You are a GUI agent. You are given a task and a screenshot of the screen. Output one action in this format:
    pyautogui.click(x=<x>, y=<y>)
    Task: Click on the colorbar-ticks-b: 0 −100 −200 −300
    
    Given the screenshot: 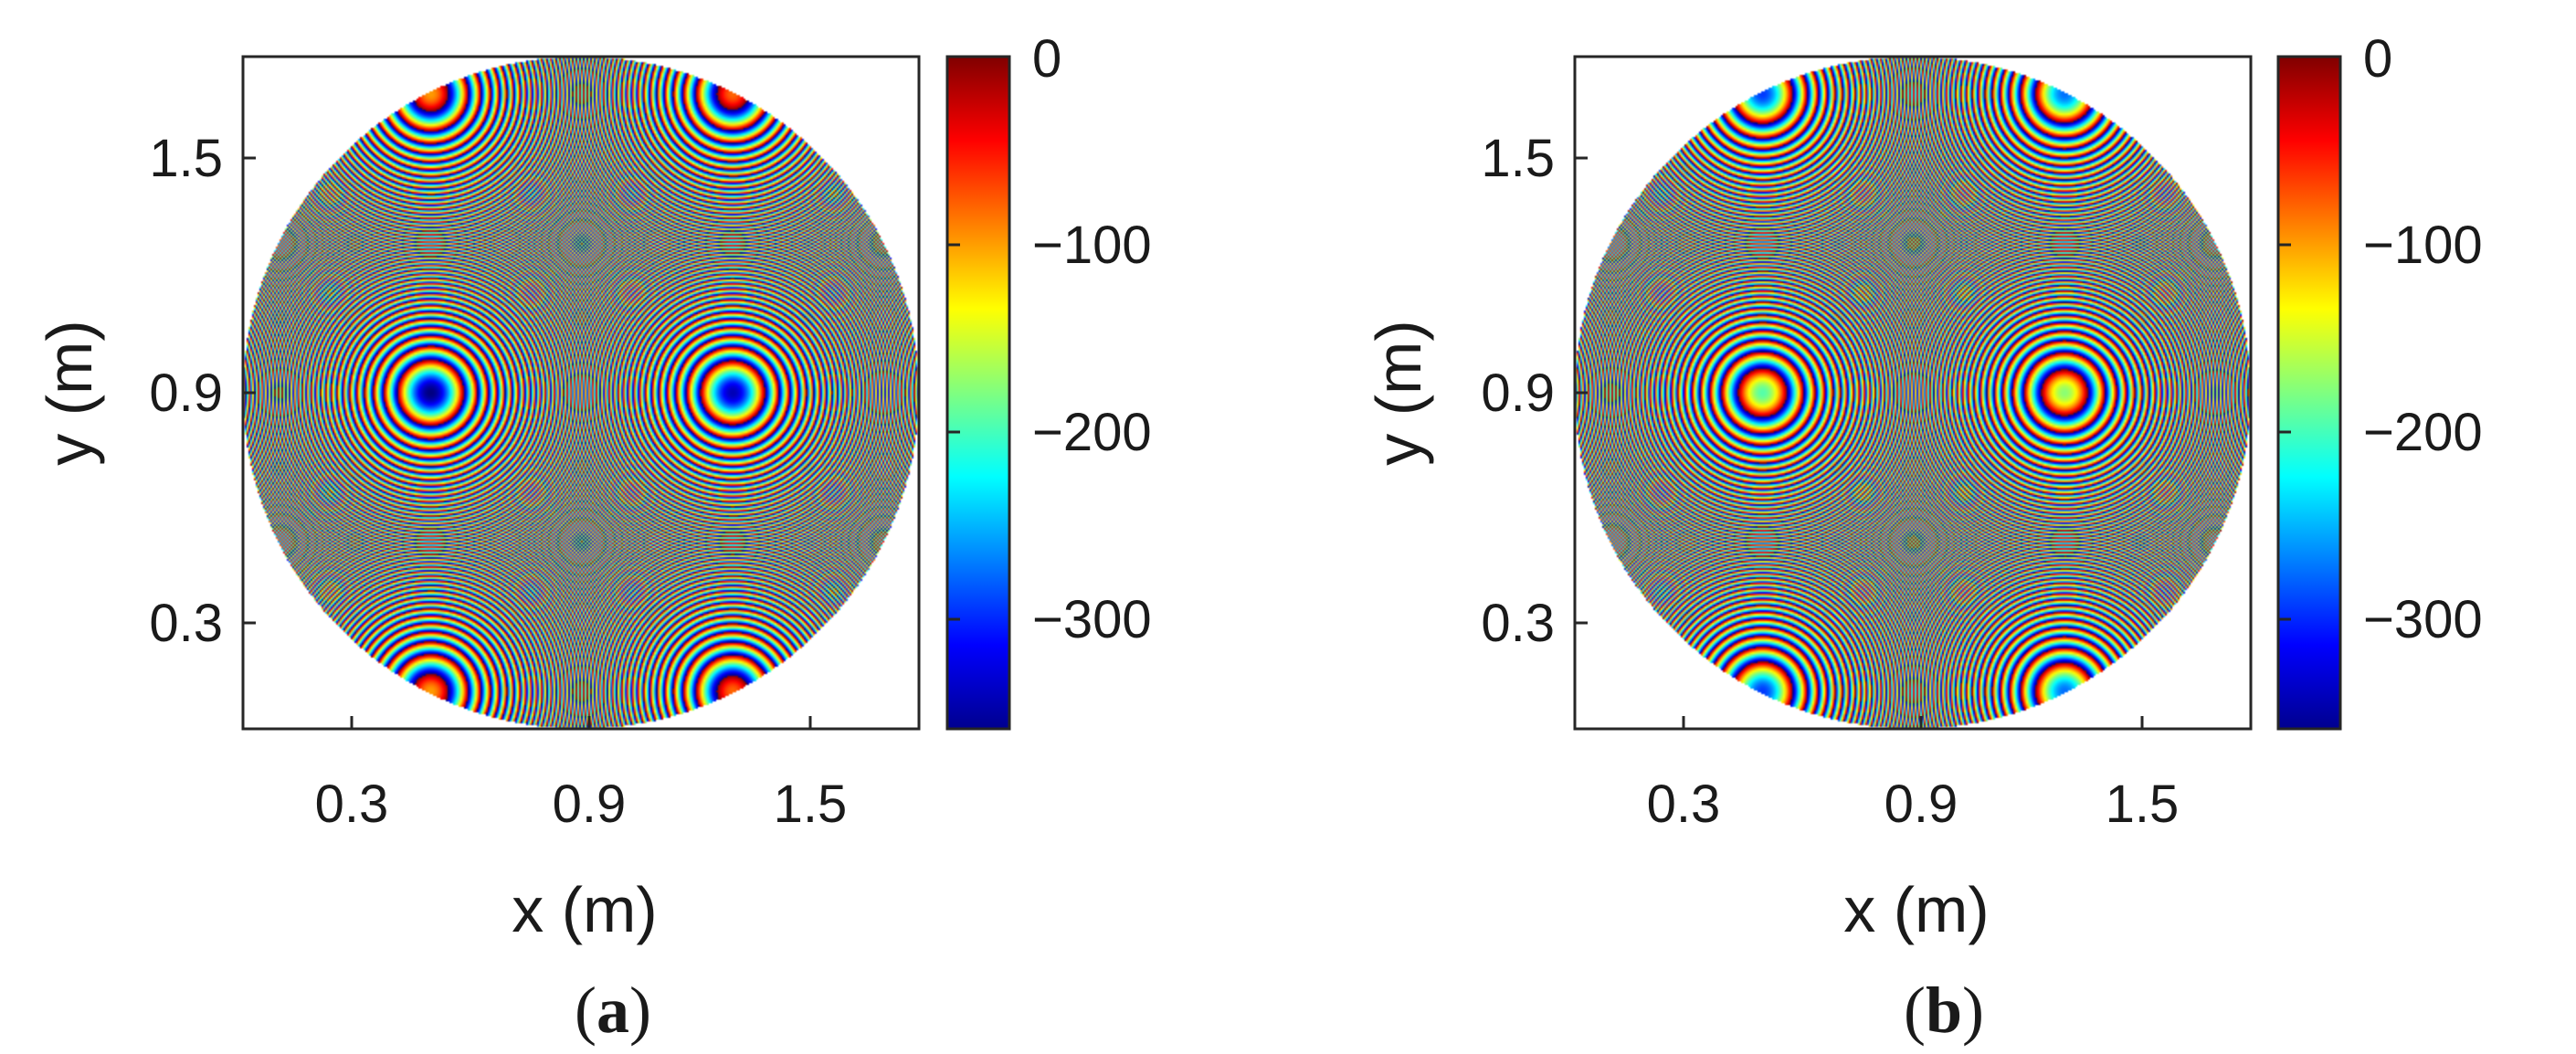 What is the action you would take?
    pyautogui.click(x=2380, y=339)
    